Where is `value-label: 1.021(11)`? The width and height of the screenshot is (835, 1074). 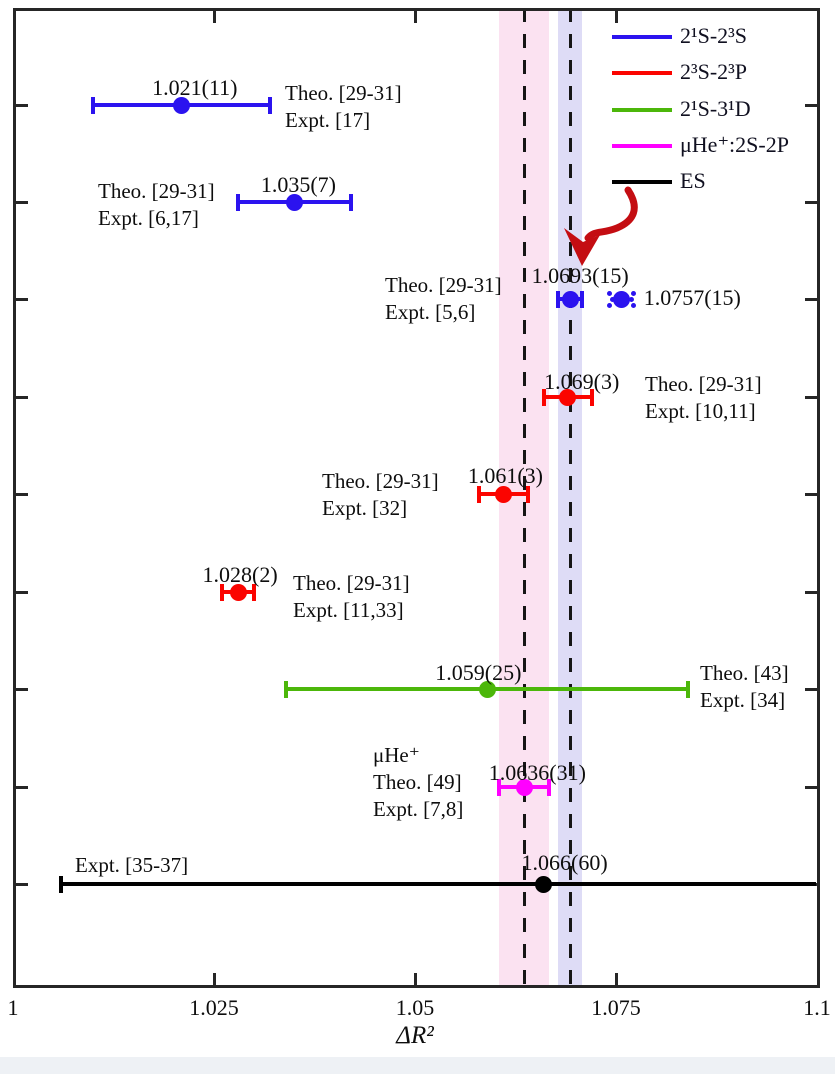
value-label: 1.021(11) is located at coordinates (195, 87).